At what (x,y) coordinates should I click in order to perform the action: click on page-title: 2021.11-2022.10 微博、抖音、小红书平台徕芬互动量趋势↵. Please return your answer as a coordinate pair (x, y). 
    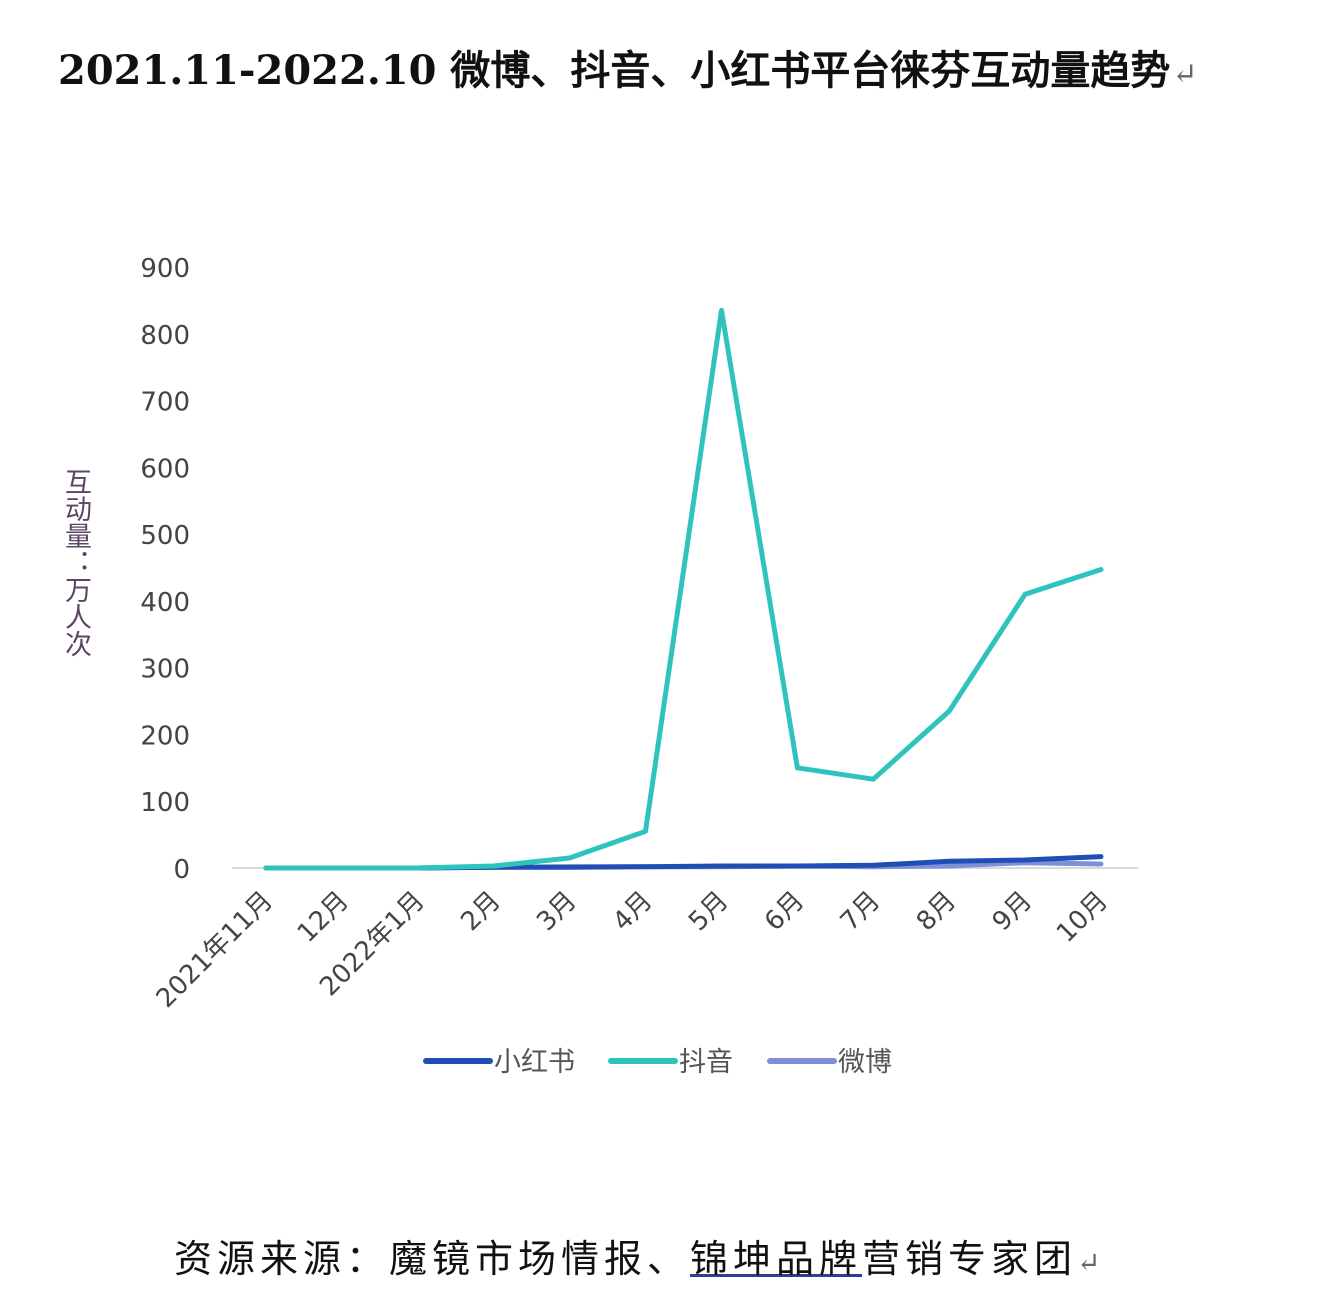
    Looking at the image, I should click on (628, 70).